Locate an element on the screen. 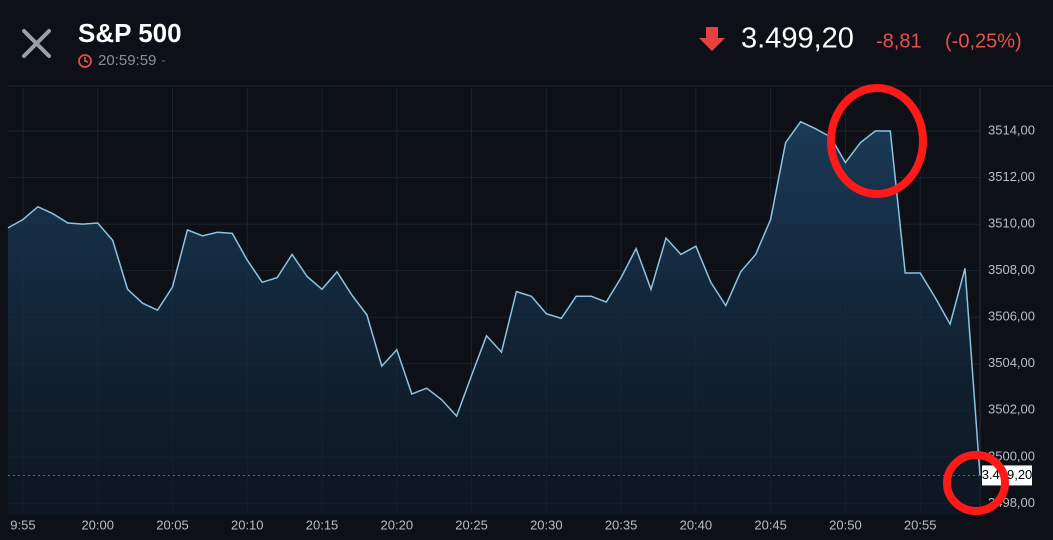 This screenshot has height=540, width=1053. x-tick-label: 20:15 is located at coordinates (322, 524).